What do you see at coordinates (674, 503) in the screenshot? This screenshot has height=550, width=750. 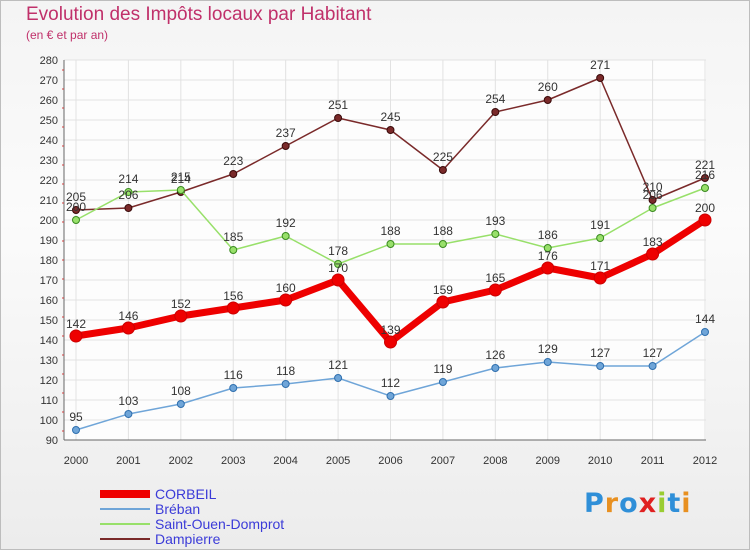 I see `logo-letter: t` at bounding box center [674, 503].